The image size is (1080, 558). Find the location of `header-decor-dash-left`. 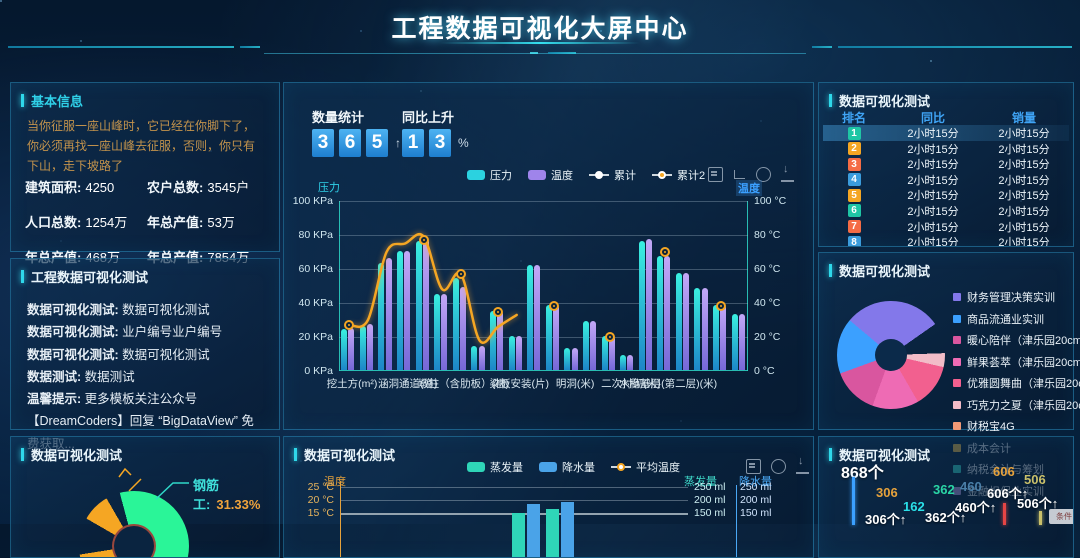

header-decor-dash-left is located at coordinates (250, 47).